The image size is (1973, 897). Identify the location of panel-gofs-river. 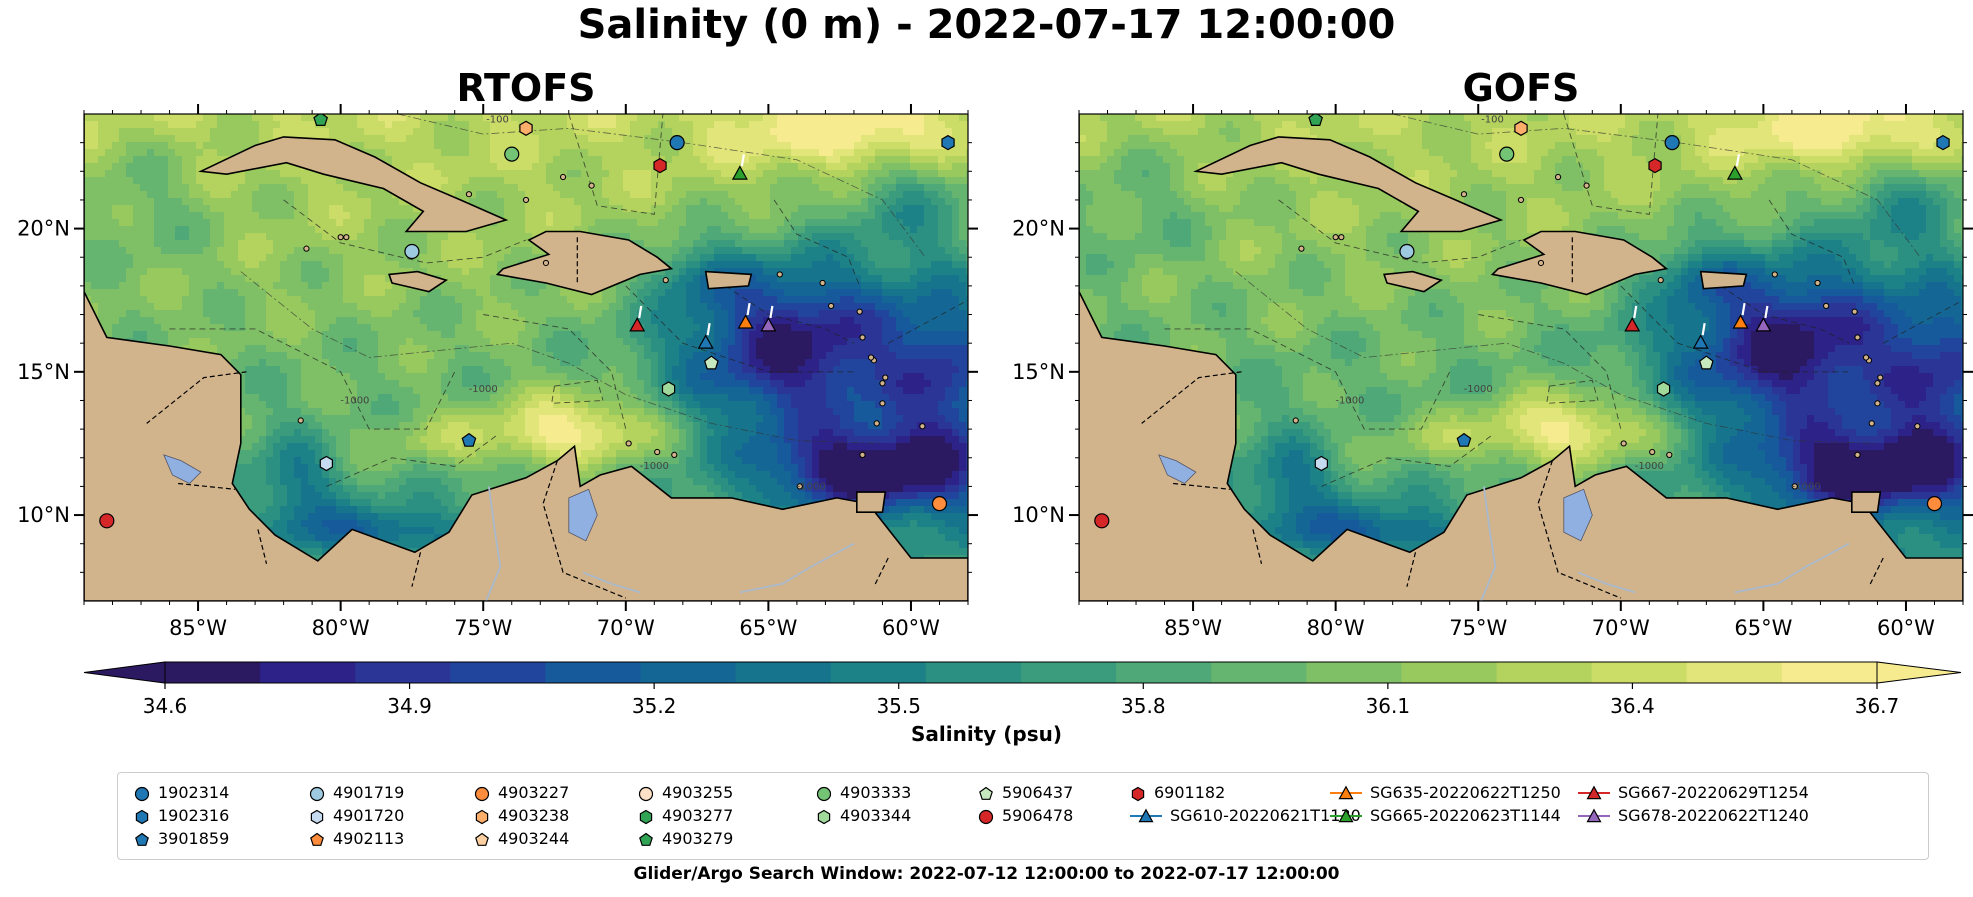
(1488, 543).